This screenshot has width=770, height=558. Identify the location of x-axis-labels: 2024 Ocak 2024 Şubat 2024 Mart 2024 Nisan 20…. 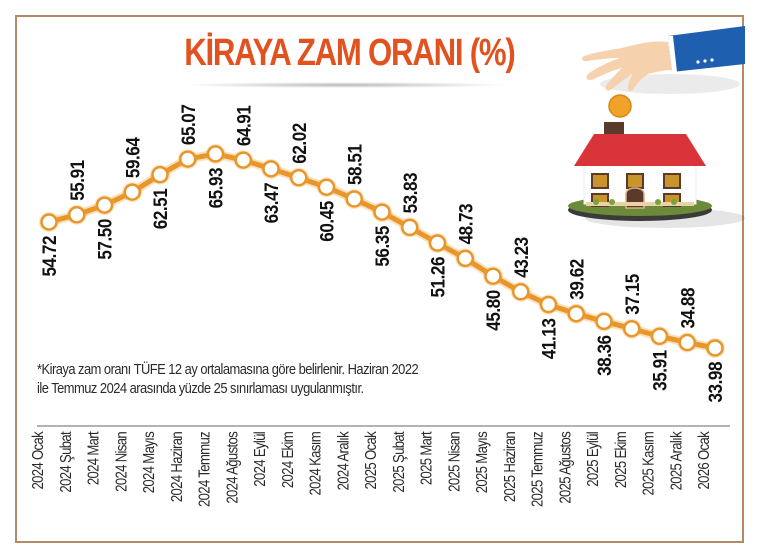
(371, 469).